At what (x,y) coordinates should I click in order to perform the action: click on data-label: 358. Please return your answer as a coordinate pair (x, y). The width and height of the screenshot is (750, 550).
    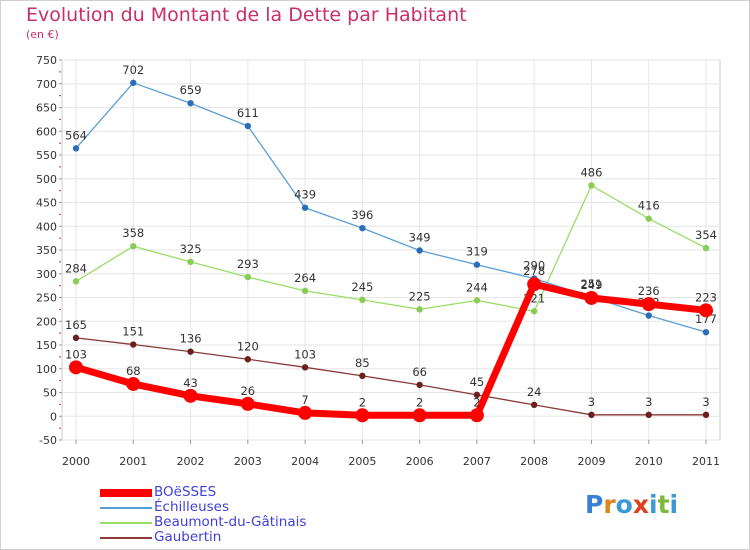
    Looking at the image, I should click on (133, 233).